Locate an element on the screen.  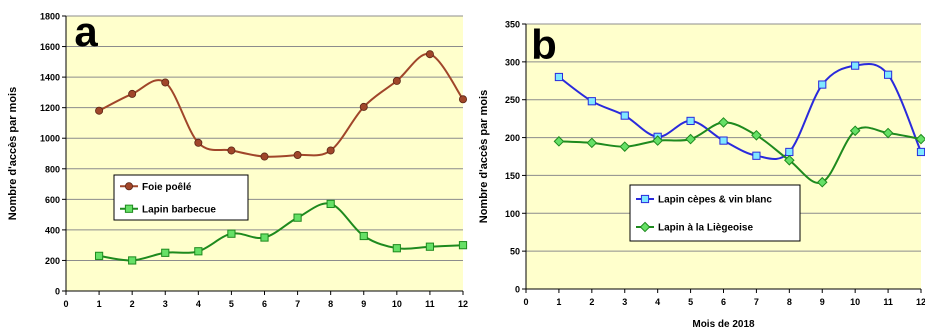
y-tick-label: 250 is located at coordinates (512, 100).